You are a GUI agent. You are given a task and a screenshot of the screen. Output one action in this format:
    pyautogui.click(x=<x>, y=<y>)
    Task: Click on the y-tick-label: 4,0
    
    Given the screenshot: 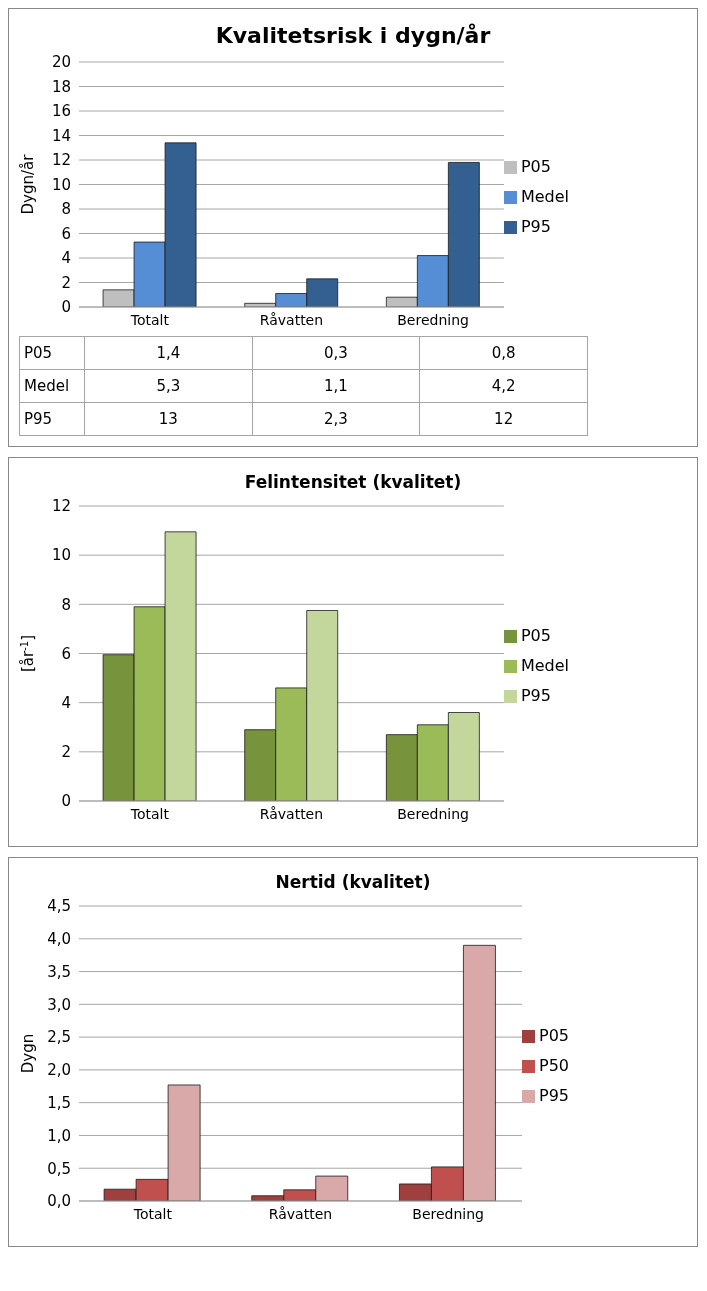 What is the action you would take?
    pyautogui.click(x=59, y=939)
    